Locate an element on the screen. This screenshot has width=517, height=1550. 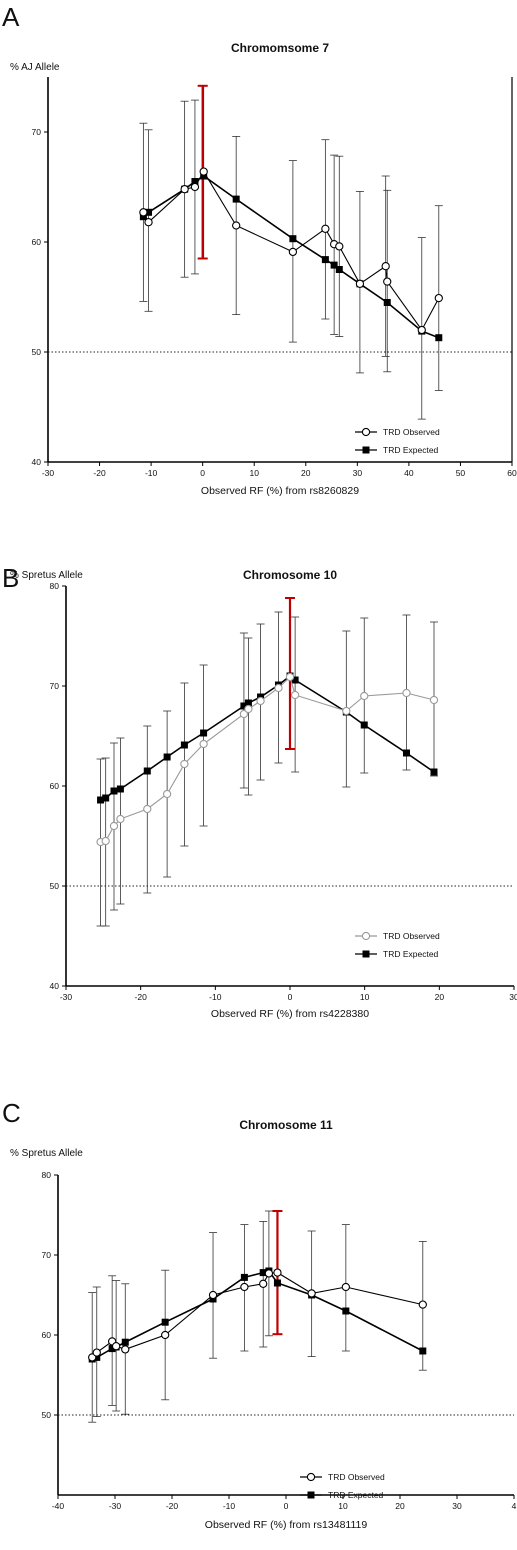
x-tick-label: 50 is located at coordinates (461, 473).